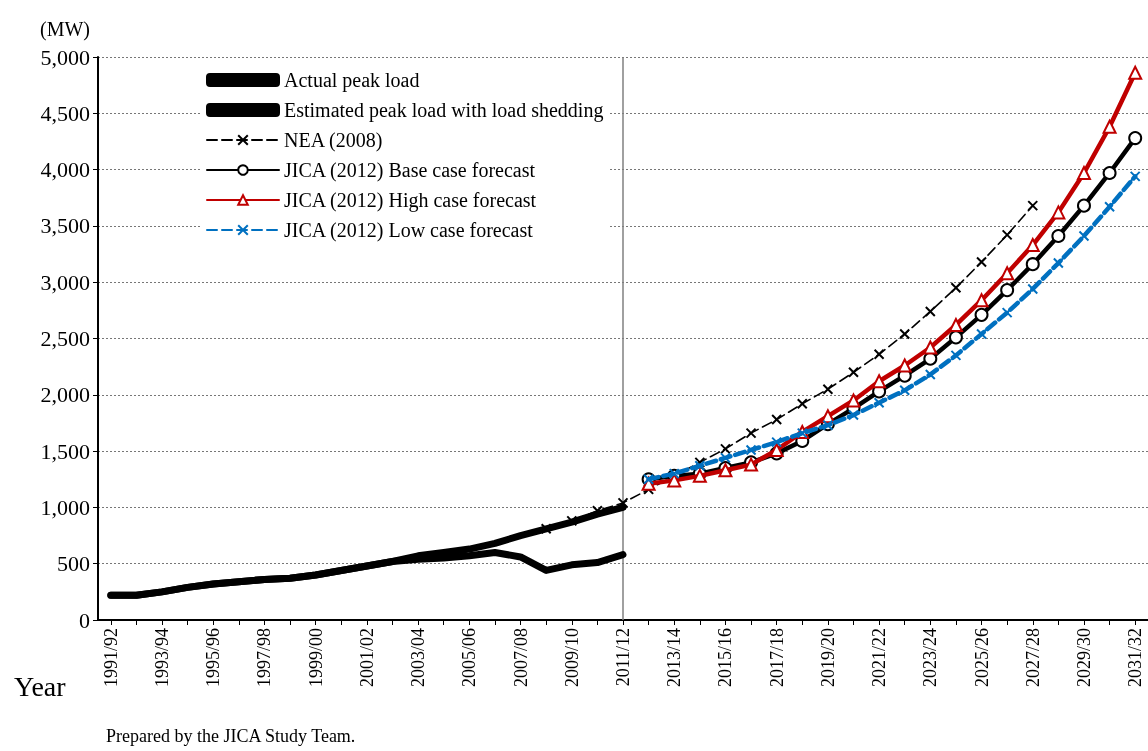 The height and width of the screenshot is (751, 1148). Describe the element at coordinates (469, 658) in the screenshot. I see `x-tick-label: 2005/06` at that location.